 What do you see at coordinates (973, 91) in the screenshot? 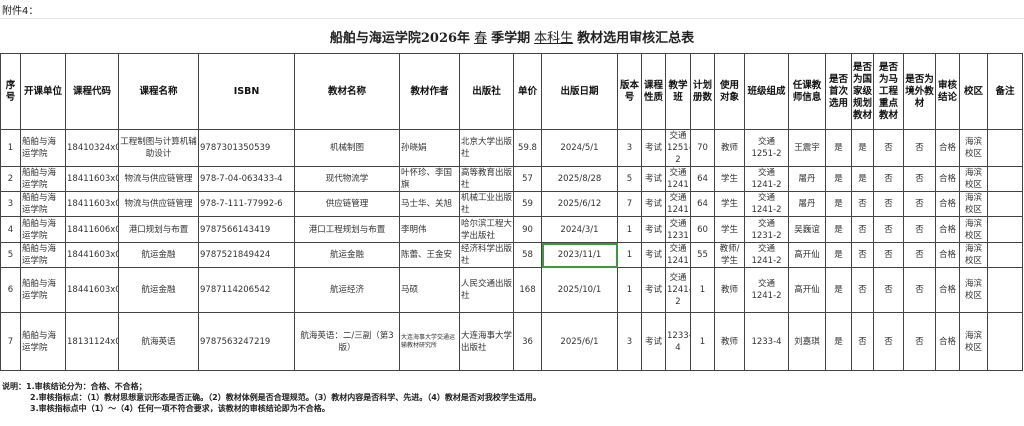
I see `column-header: 校区` at bounding box center [973, 91].